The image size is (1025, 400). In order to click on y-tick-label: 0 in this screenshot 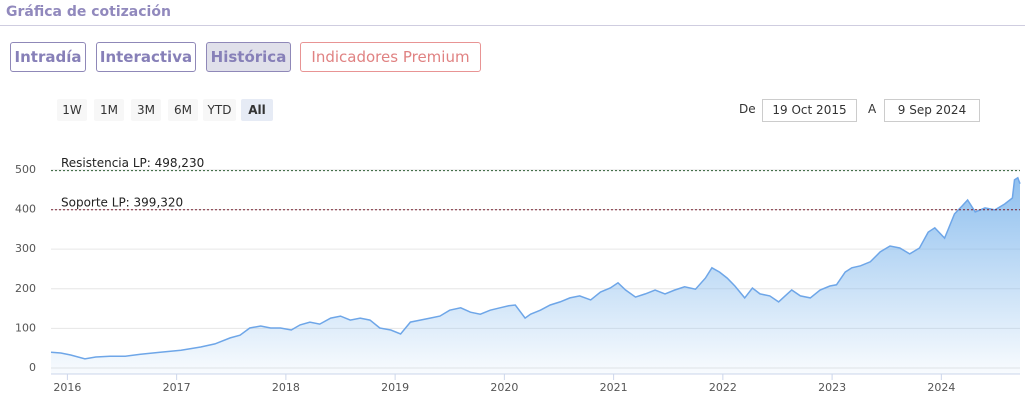, I will do `click(32, 367)`.